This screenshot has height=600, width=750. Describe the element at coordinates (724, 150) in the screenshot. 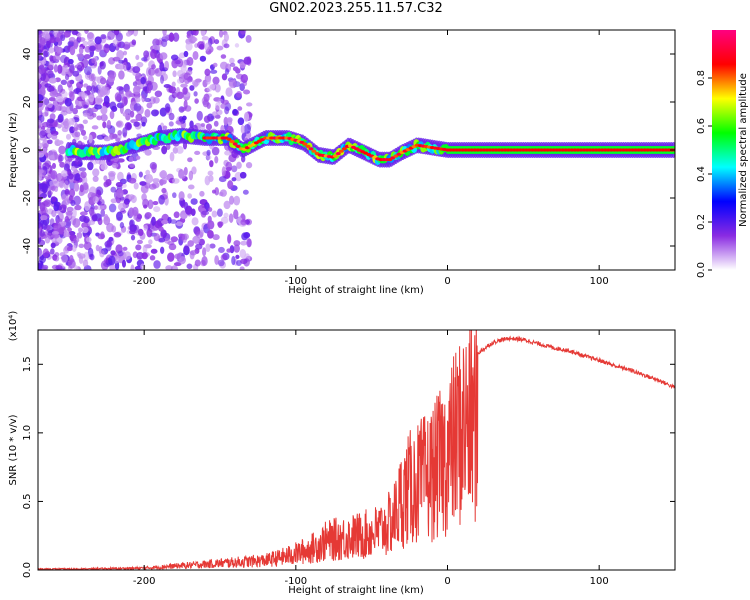

I see `colorbar-gradient` at that location.